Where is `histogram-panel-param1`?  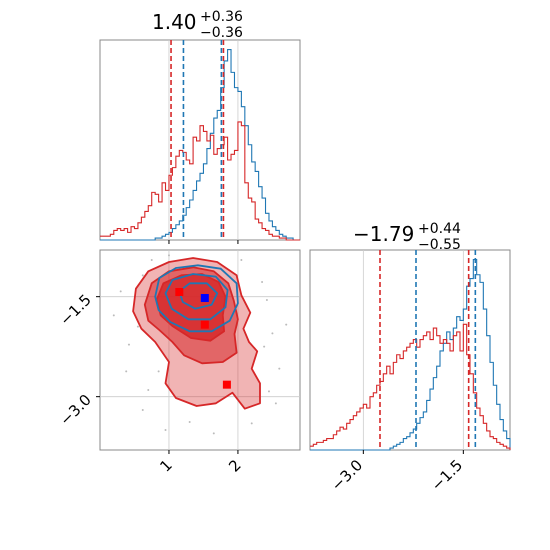 histogram-panel-param1 is located at coordinates (200, 141).